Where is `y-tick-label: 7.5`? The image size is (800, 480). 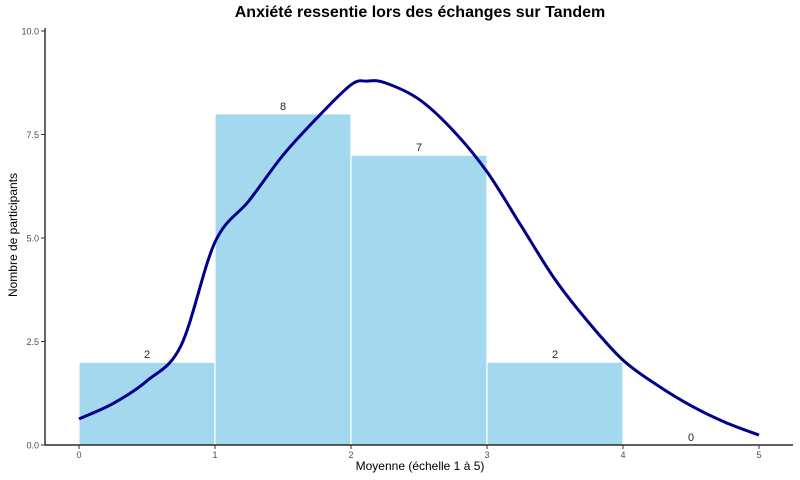
y-tick-label: 7.5 is located at coordinates (32, 135).